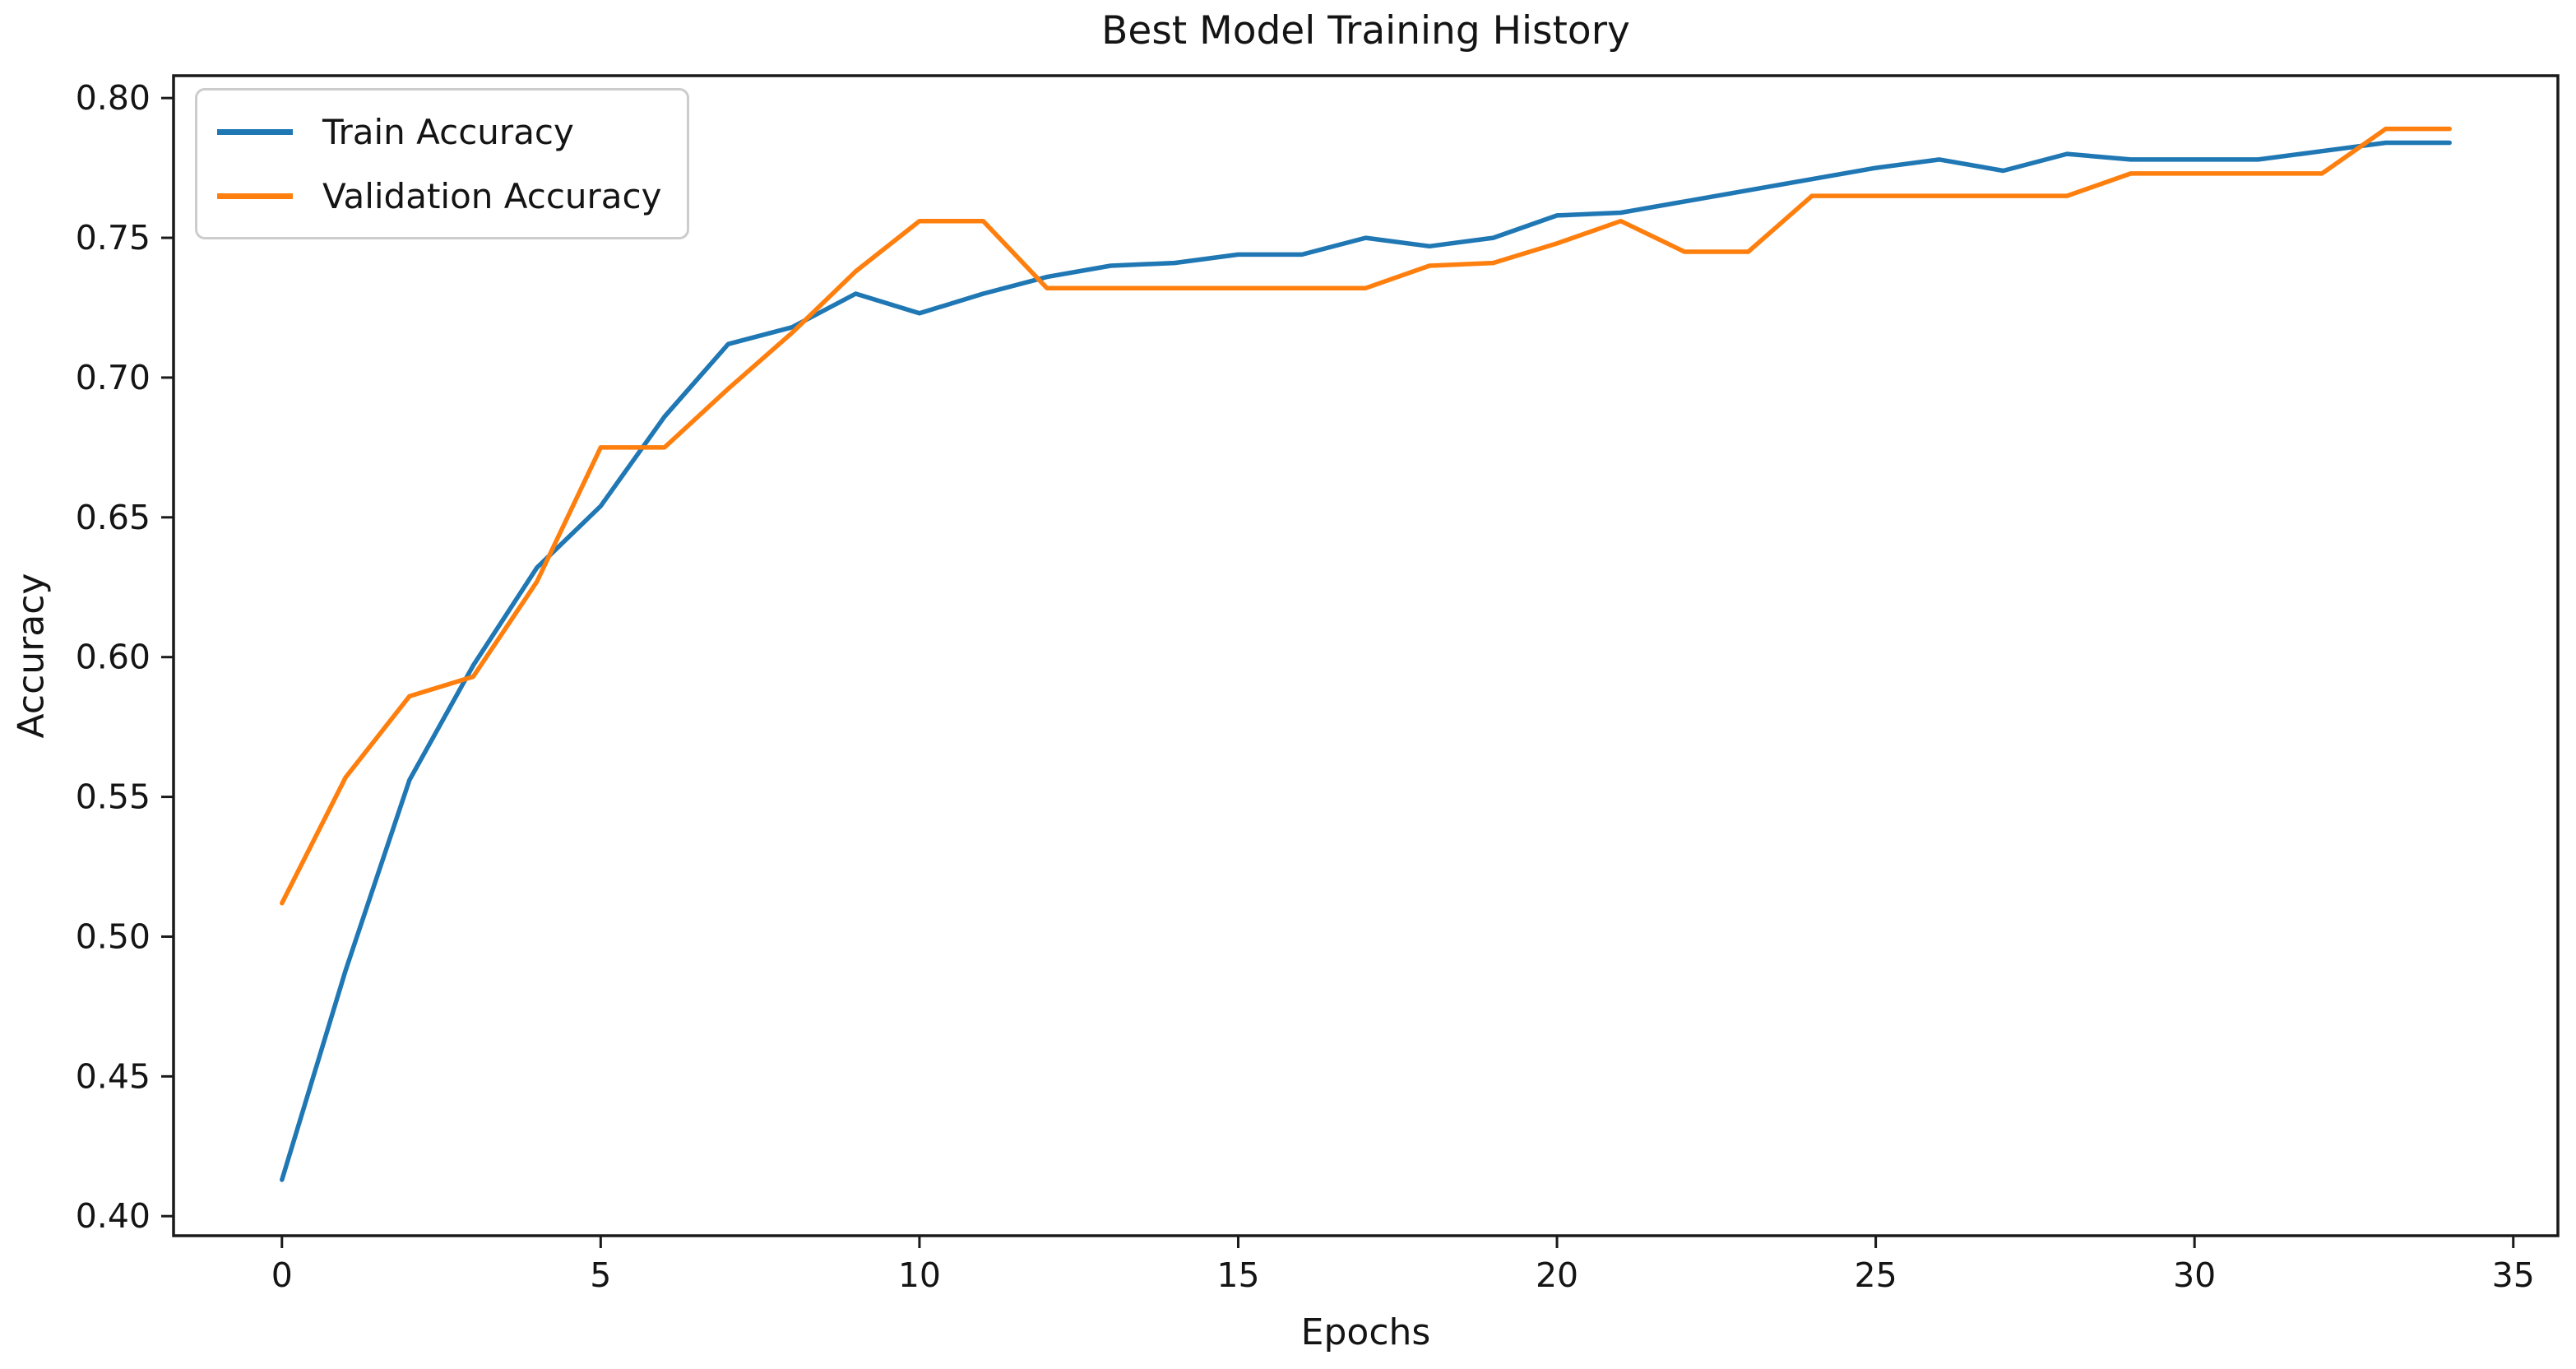  I want to click on x-axis-label: Epochs, so click(1366, 1332).